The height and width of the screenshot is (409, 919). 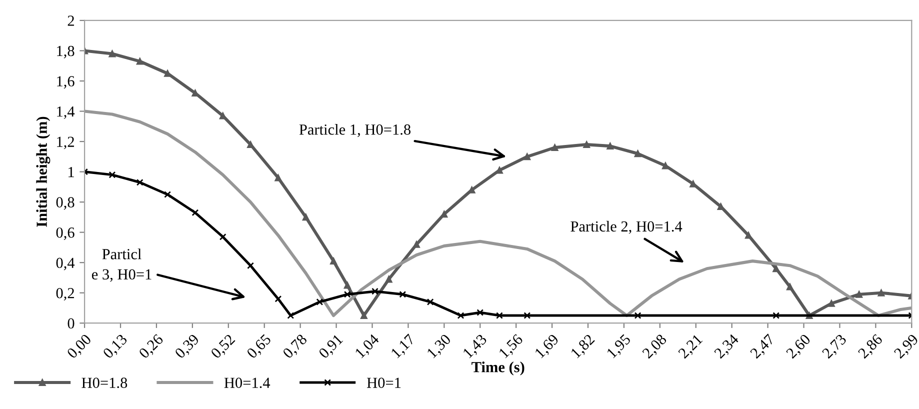 I want to click on y-tick-label: 1,6, so click(x=65, y=82).